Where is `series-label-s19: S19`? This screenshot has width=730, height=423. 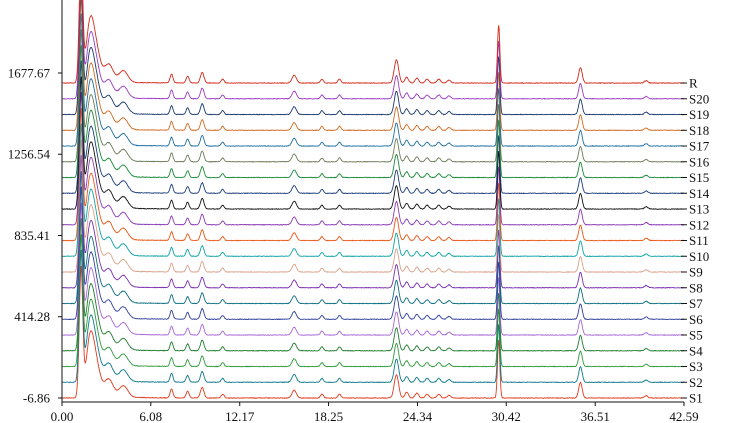
series-label-s19: S19 is located at coordinates (699, 114).